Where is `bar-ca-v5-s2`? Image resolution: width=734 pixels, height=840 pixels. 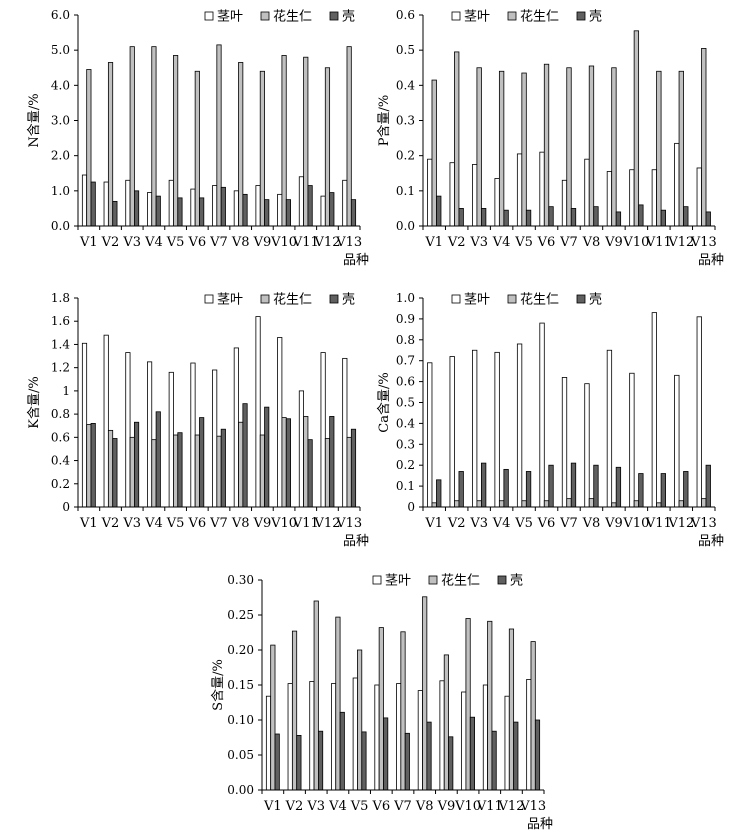 bar-ca-v5-s2 is located at coordinates (524, 504).